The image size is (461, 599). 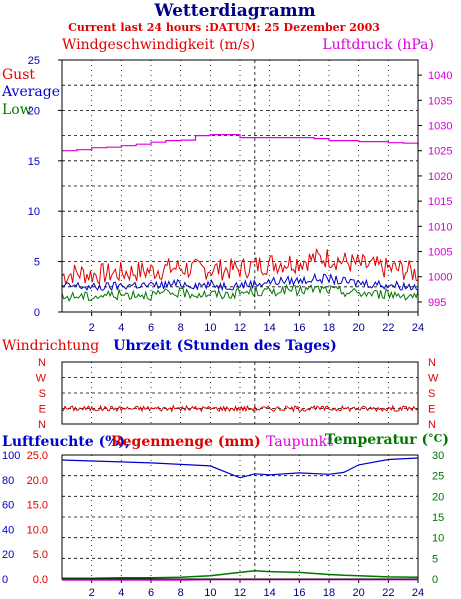 I want to click on temp-tick-label: 10, so click(x=438, y=539).